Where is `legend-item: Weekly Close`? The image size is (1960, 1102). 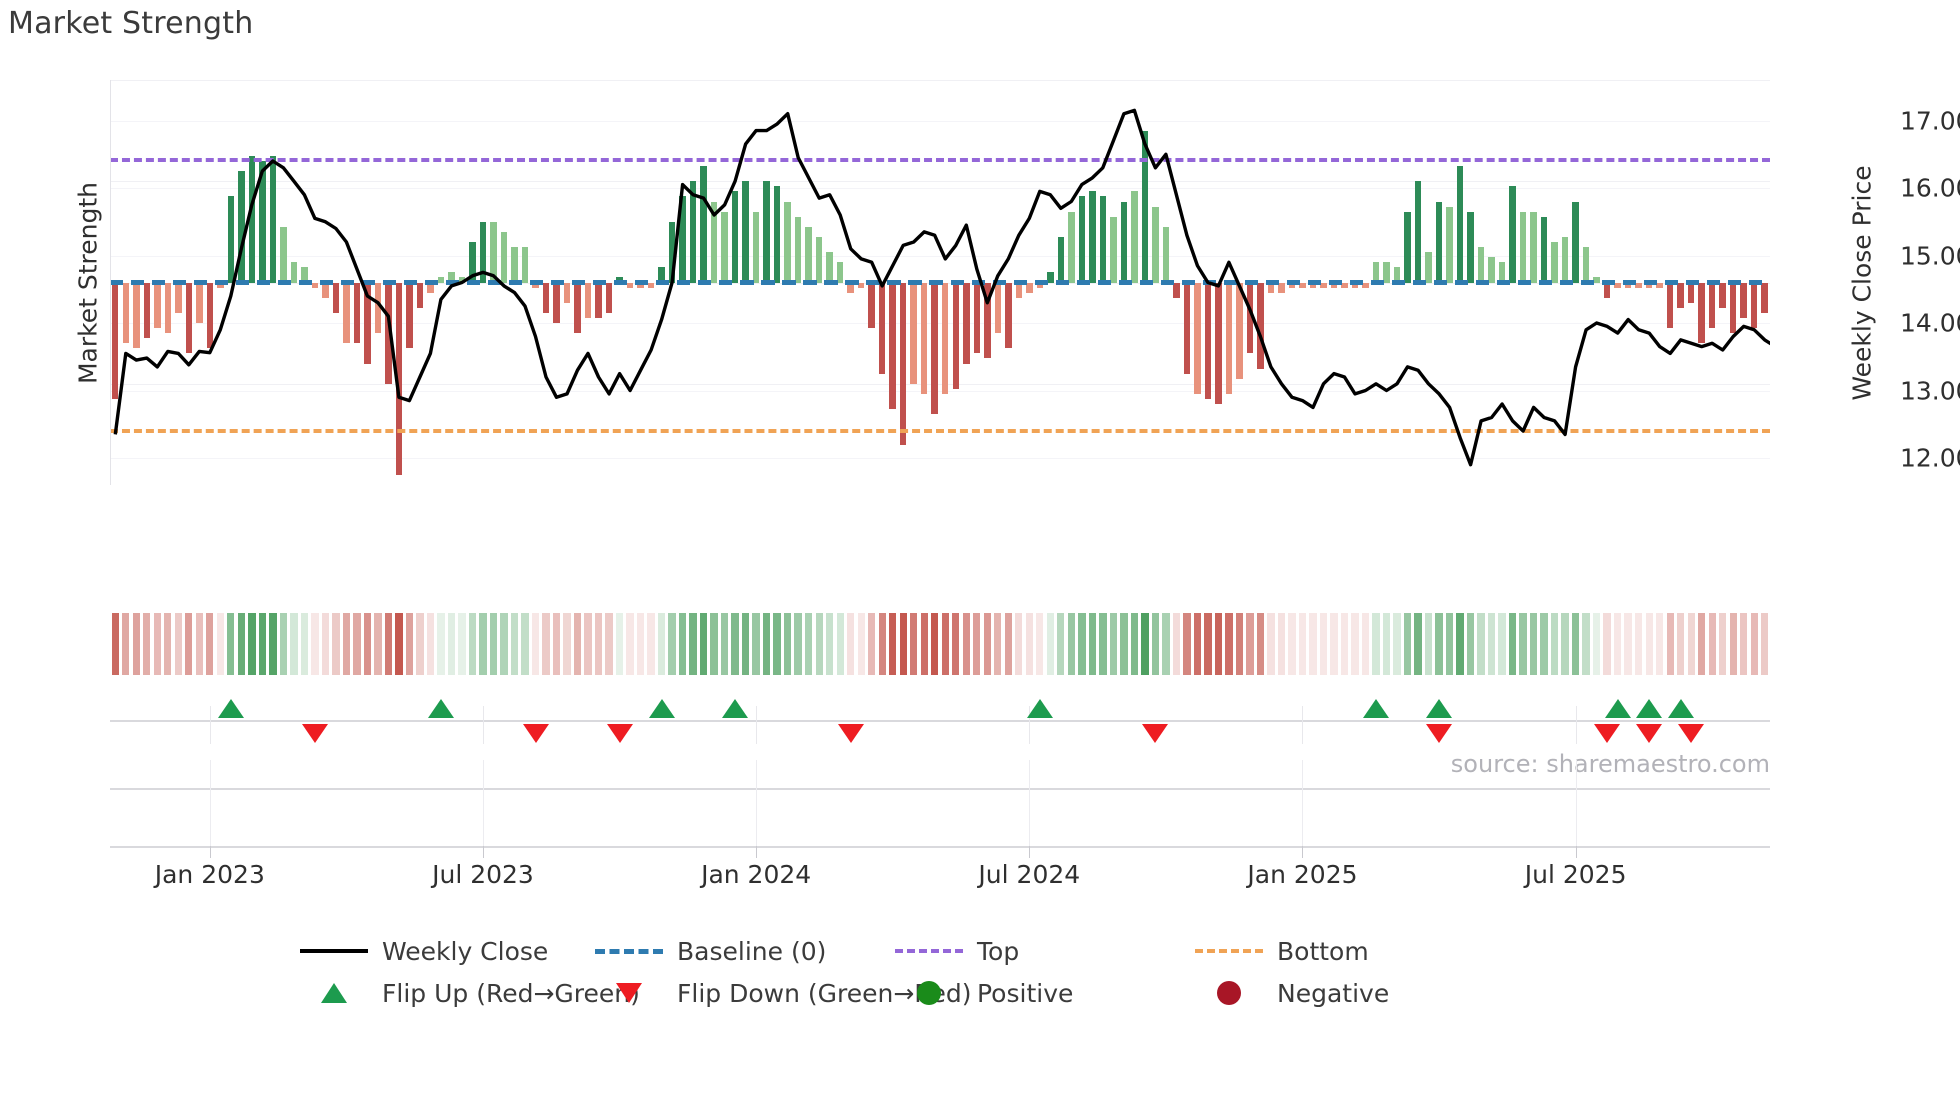 legend-item: Weekly Close is located at coordinates (424, 951).